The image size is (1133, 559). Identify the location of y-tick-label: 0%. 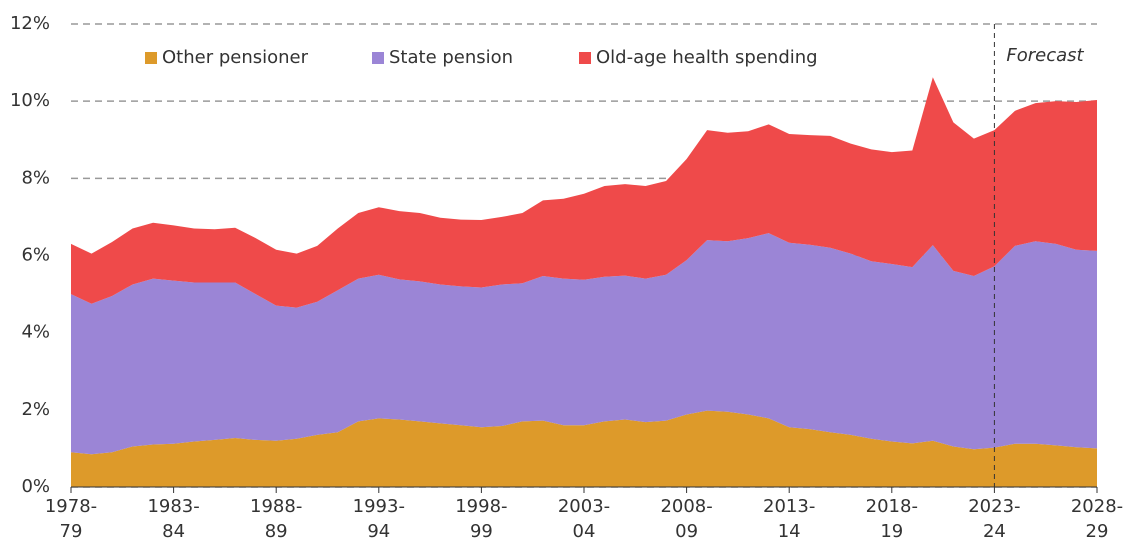
(35, 486).